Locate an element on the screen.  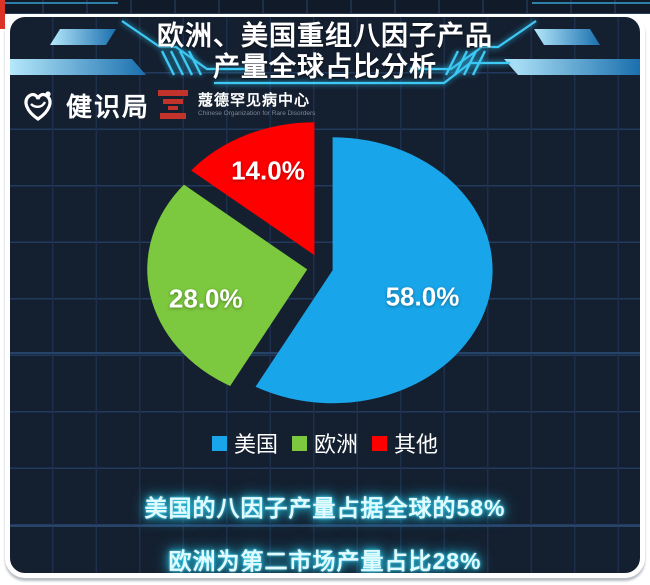
legend-item-usa: 美国 is located at coordinates (244, 443).